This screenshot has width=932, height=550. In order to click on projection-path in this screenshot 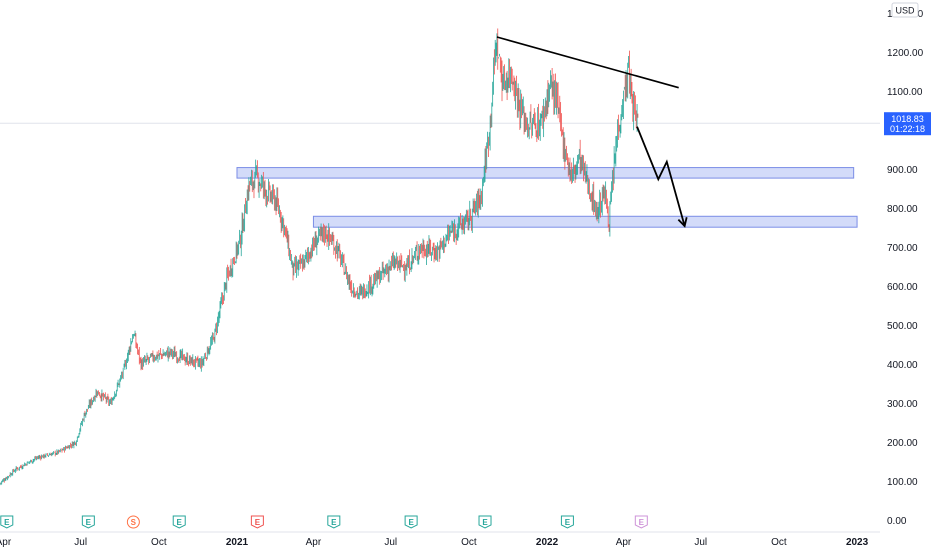, I will do `click(661, 176)`.